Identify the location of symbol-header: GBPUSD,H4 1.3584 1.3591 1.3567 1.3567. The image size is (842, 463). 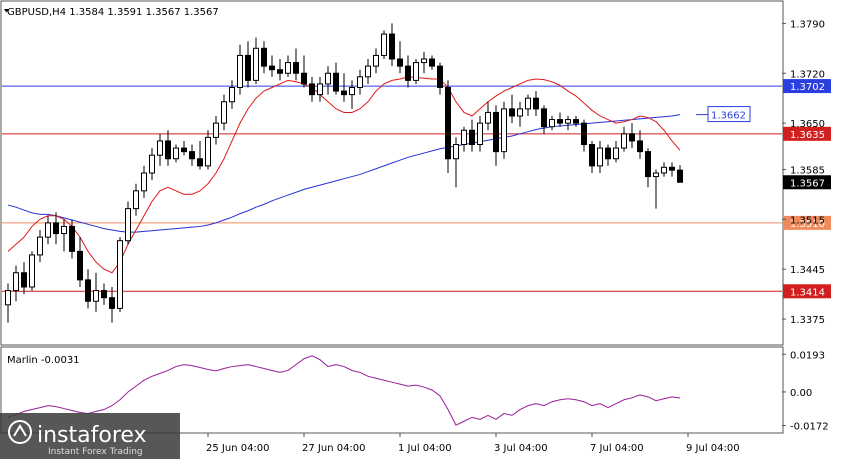
(113, 12).